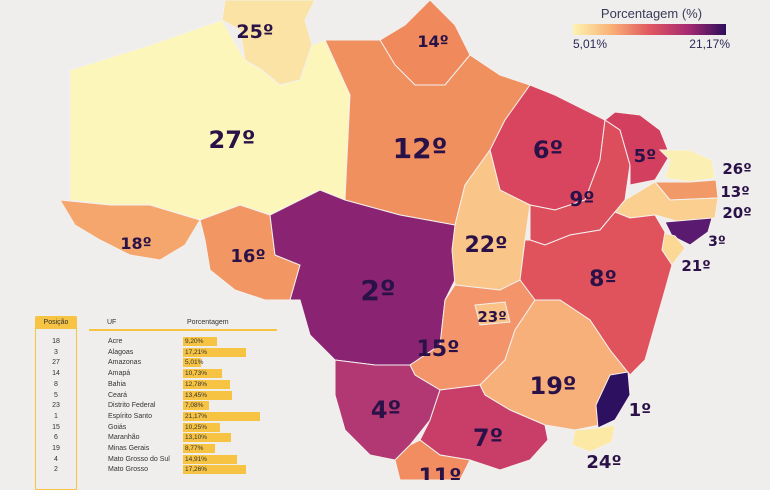  What do you see at coordinates (156, 352) in the screenshot?
I see `table-row: 3 Alagoas 17,21%` at bounding box center [156, 352].